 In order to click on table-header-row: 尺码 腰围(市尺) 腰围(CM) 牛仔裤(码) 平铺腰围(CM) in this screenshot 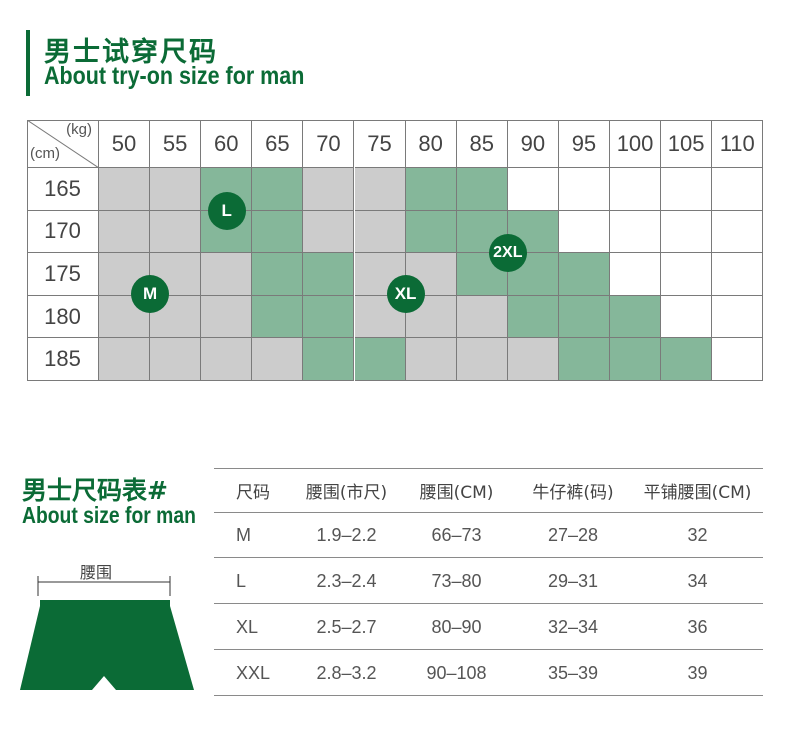, I will do `click(488, 490)`.